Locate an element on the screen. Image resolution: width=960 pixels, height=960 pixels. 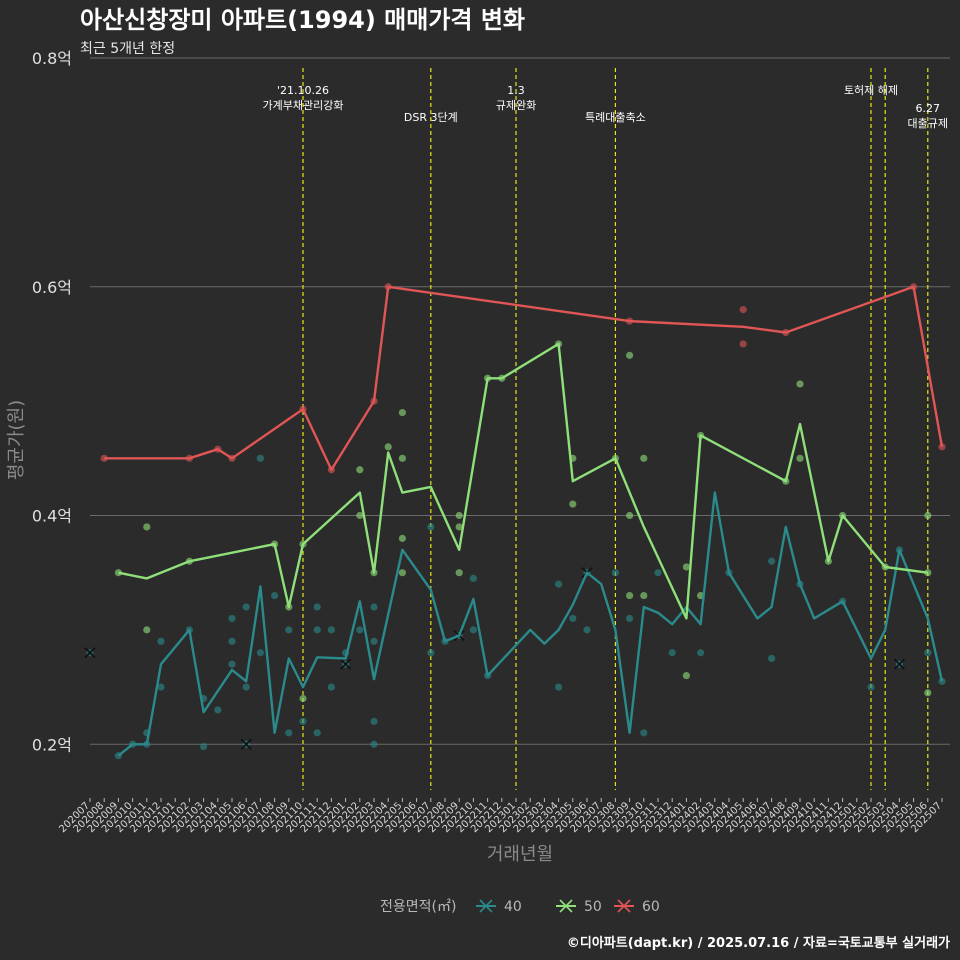
legend-label-40: 40 is located at coordinates (513, 907).